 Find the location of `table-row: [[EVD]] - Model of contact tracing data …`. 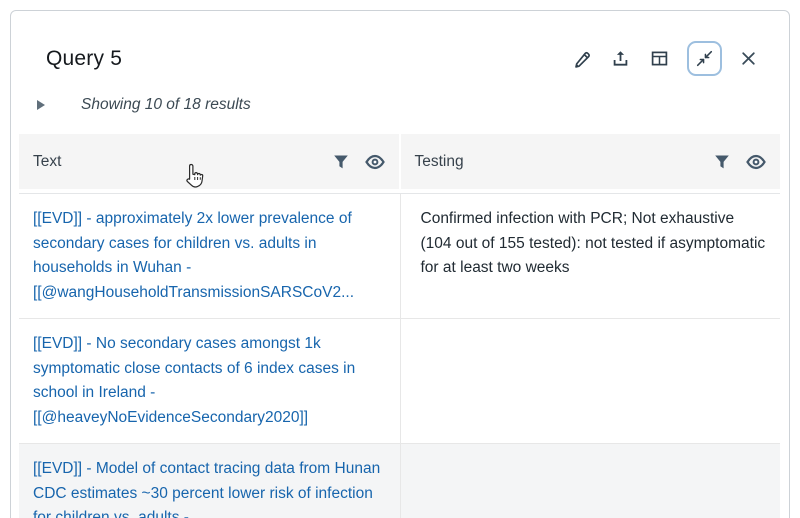

table-row: [[EVD]] - Model of contact tracing data … is located at coordinates (399, 481).